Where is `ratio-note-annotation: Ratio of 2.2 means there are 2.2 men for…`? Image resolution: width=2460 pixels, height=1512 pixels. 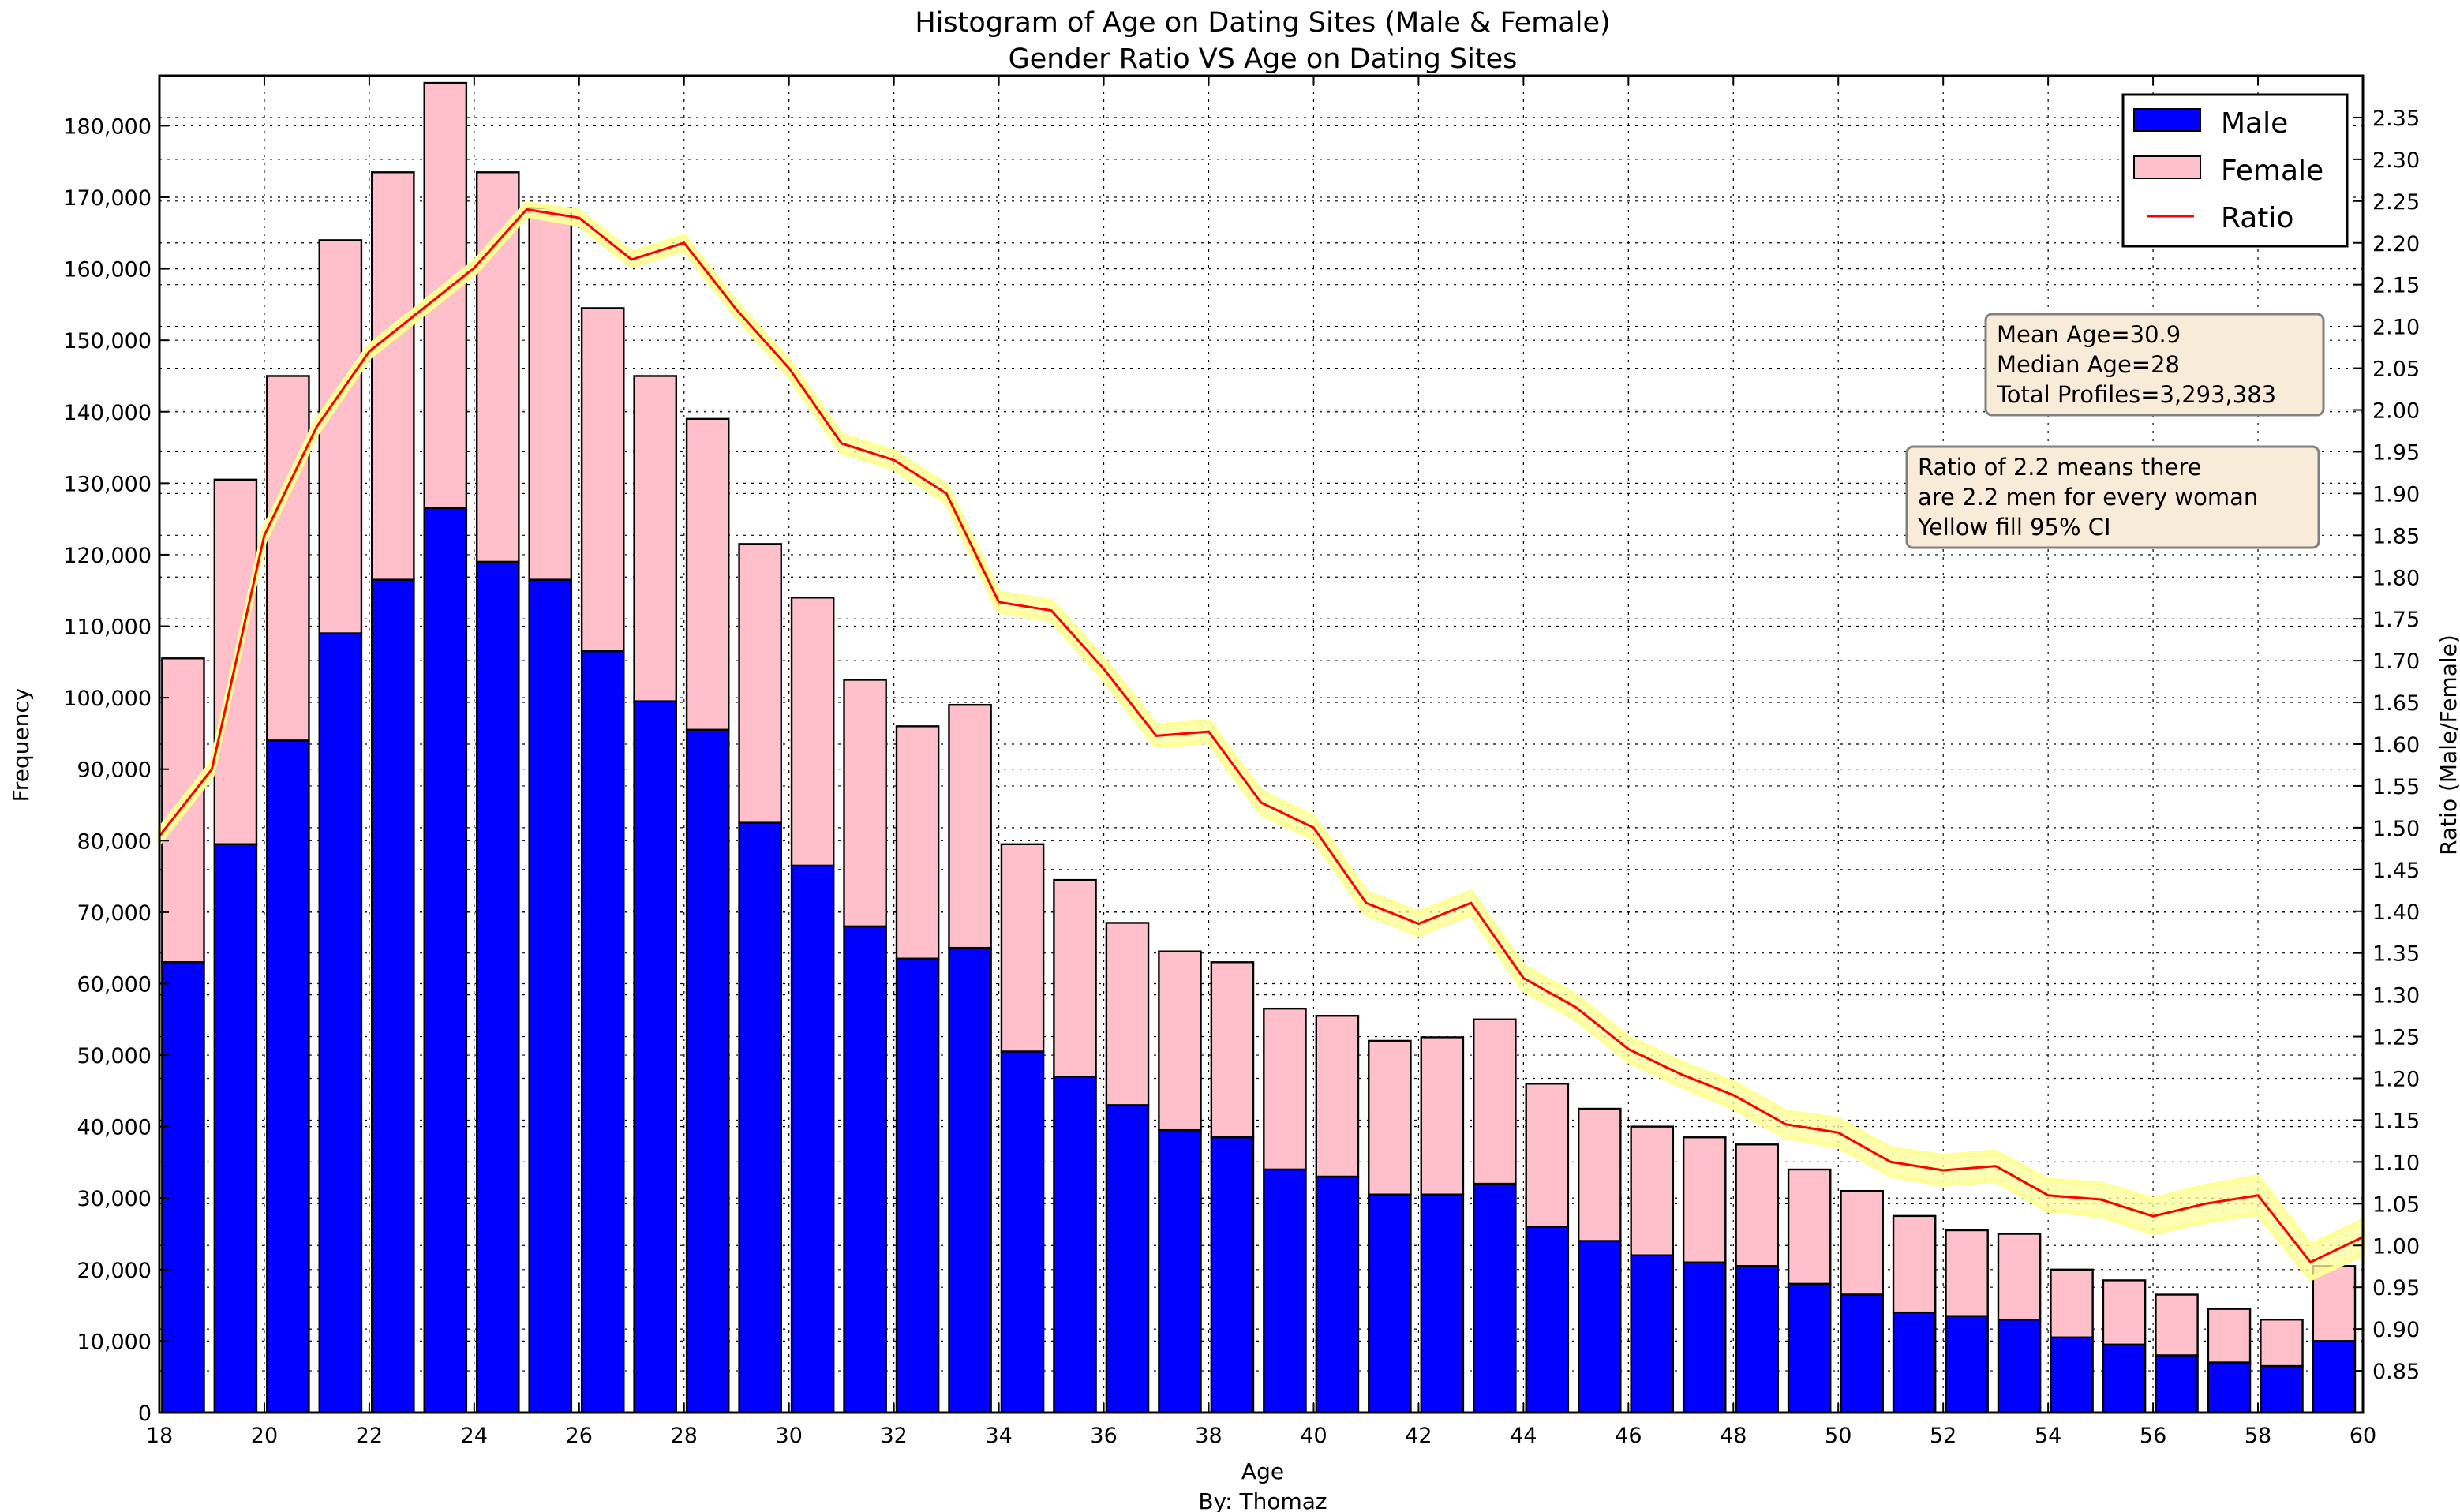 ratio-note-annotation: Ratio of 2.2 means there are 2.2 men for… is located at coordinates (2112, 497).